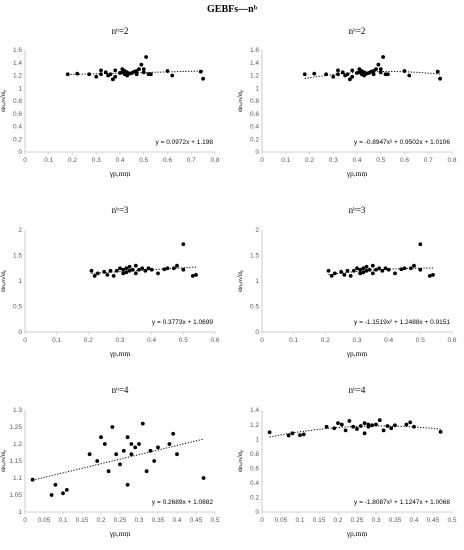 This screenshot has height=550, width=464. Describe the element at coordinates (281, 520) in the screenshot. I see `x-tick-label: 0.05` at that location.